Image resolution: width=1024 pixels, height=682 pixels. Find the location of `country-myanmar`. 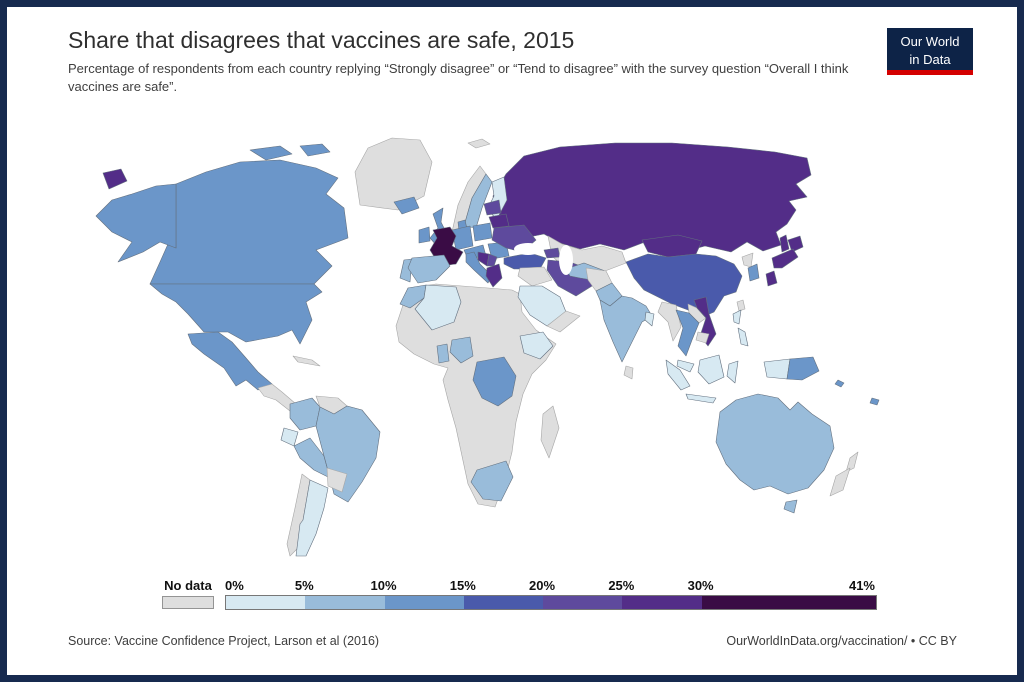

country-myanmar is located at coordinates (669, 321).